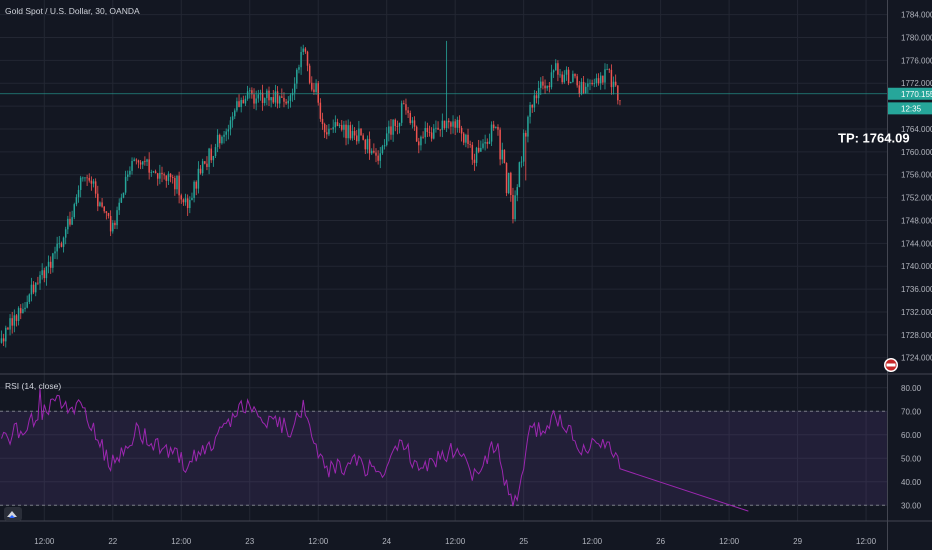 The width and height of the screenshot is (932, 550). What do you see at coordinates (891, 365) in the screenshot?
I see `flag-icon-stripe` at bounding box center [891, 365].